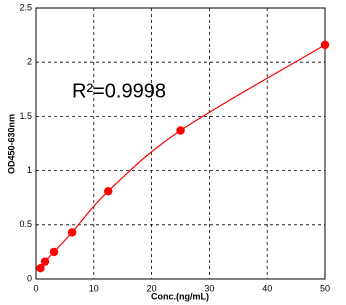 This screenshot has width=346, height=305. I want to click on y-tick-label: 0.5, so click(25, 224).